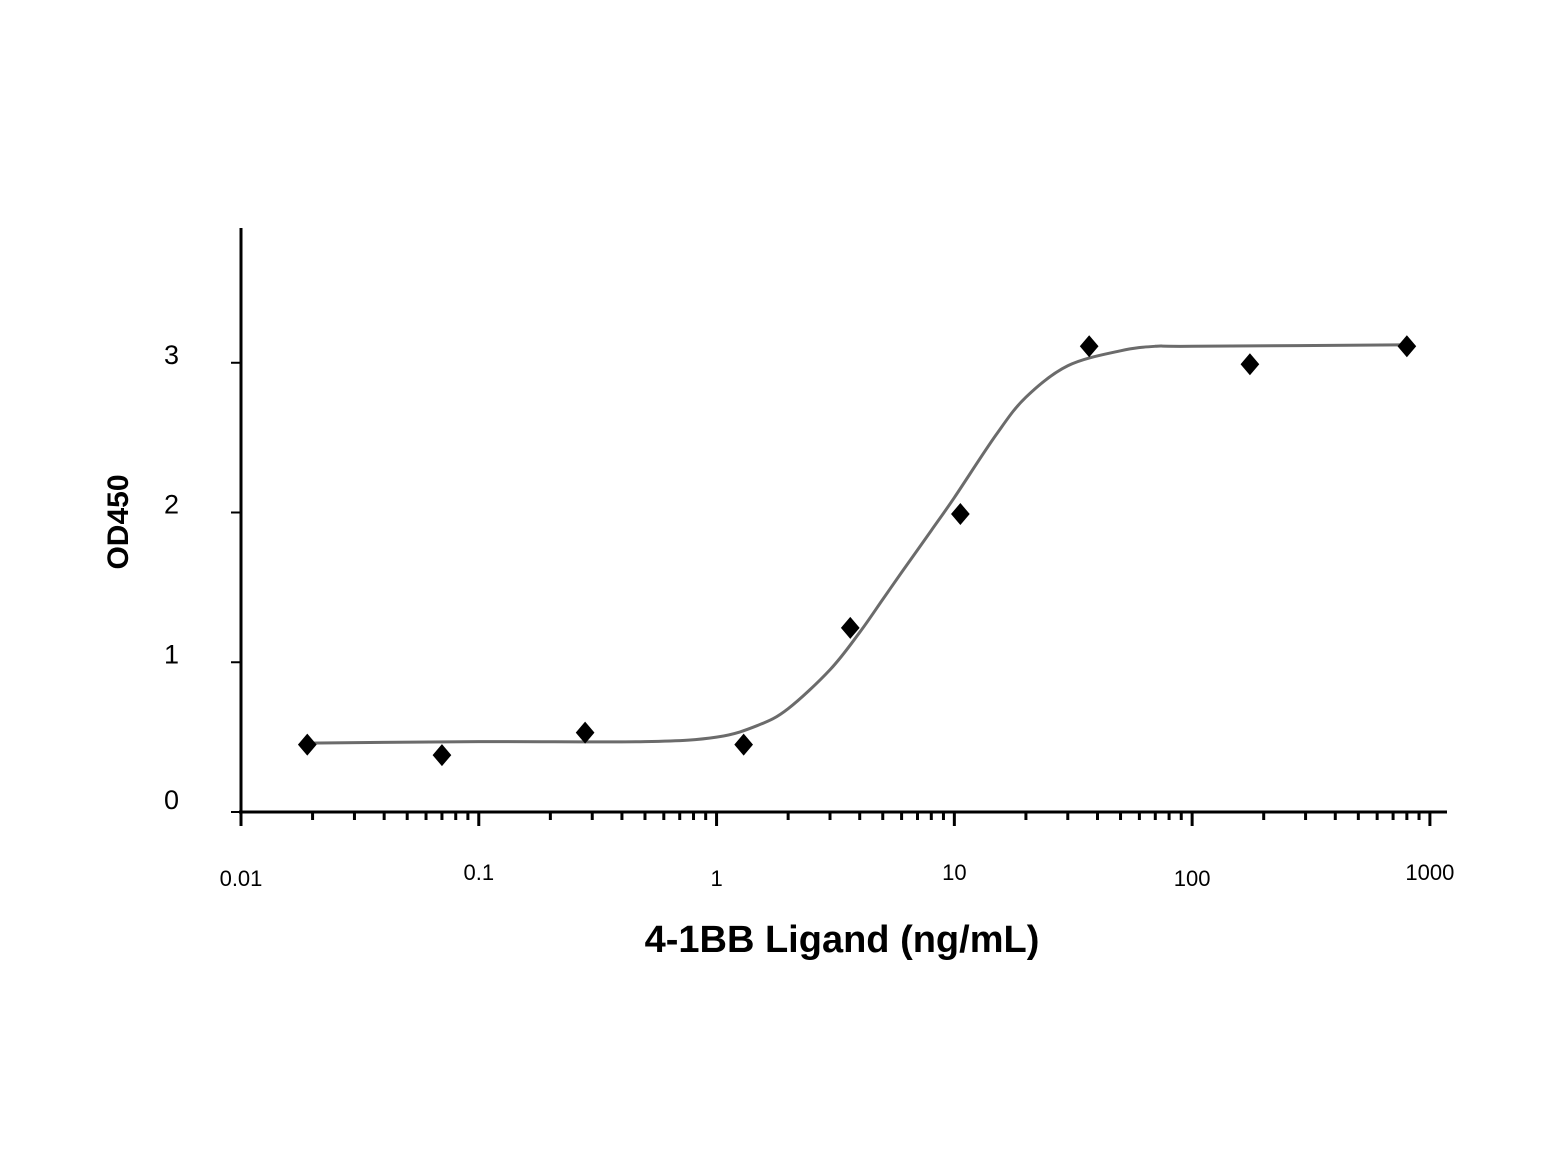 This screenshot has width=1559, height=1170. Describe the element at coordinates (171, 800) in the screenshot. I see `y-tick-label: 0` at that location.